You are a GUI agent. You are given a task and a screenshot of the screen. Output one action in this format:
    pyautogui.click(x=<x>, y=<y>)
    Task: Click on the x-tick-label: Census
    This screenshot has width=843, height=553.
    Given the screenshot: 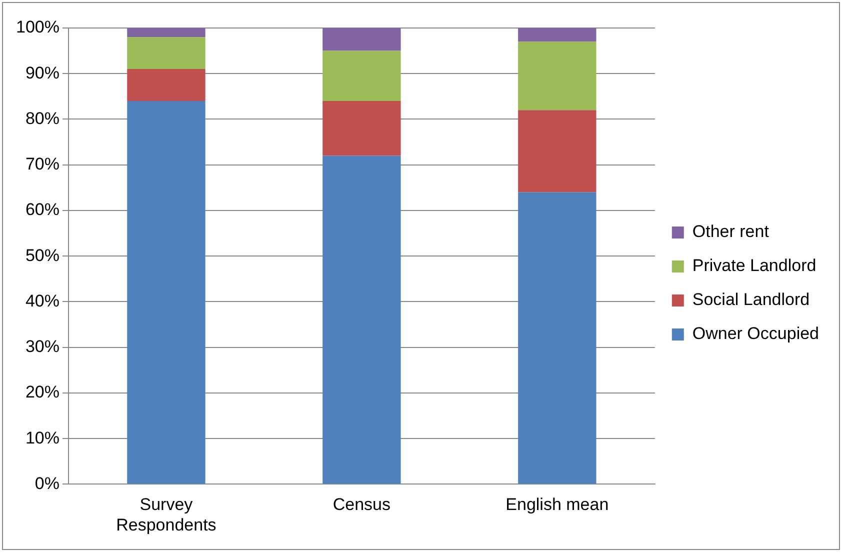 What is the action you would take?
    pyautogui.click(x=361, y=504)
    